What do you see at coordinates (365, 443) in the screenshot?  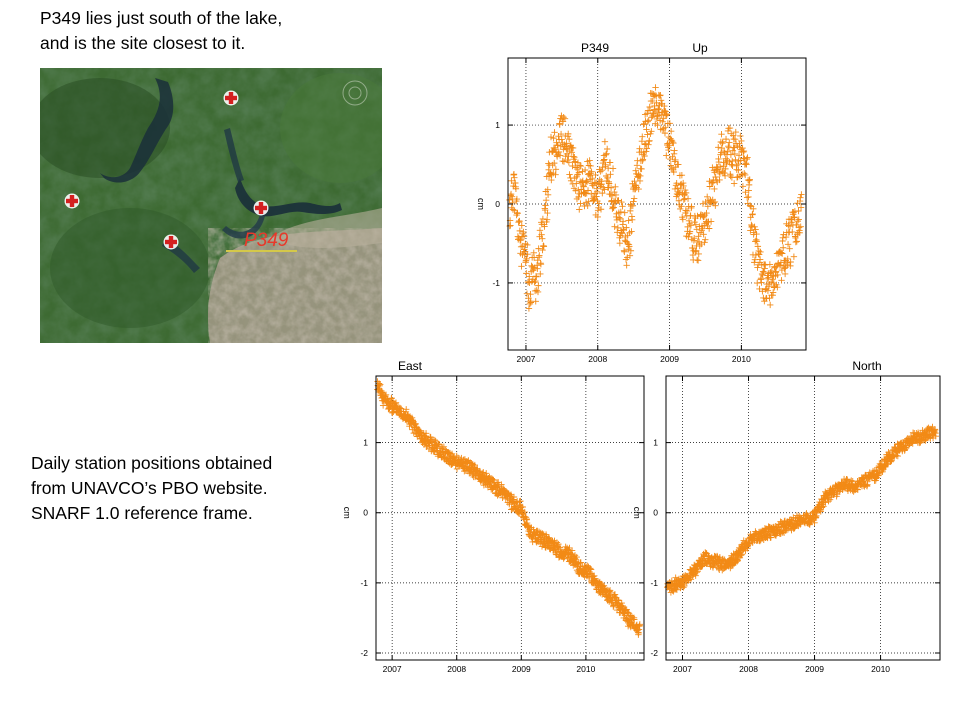 I see `y-tick-label: 1` at bounding box center [365, 443].